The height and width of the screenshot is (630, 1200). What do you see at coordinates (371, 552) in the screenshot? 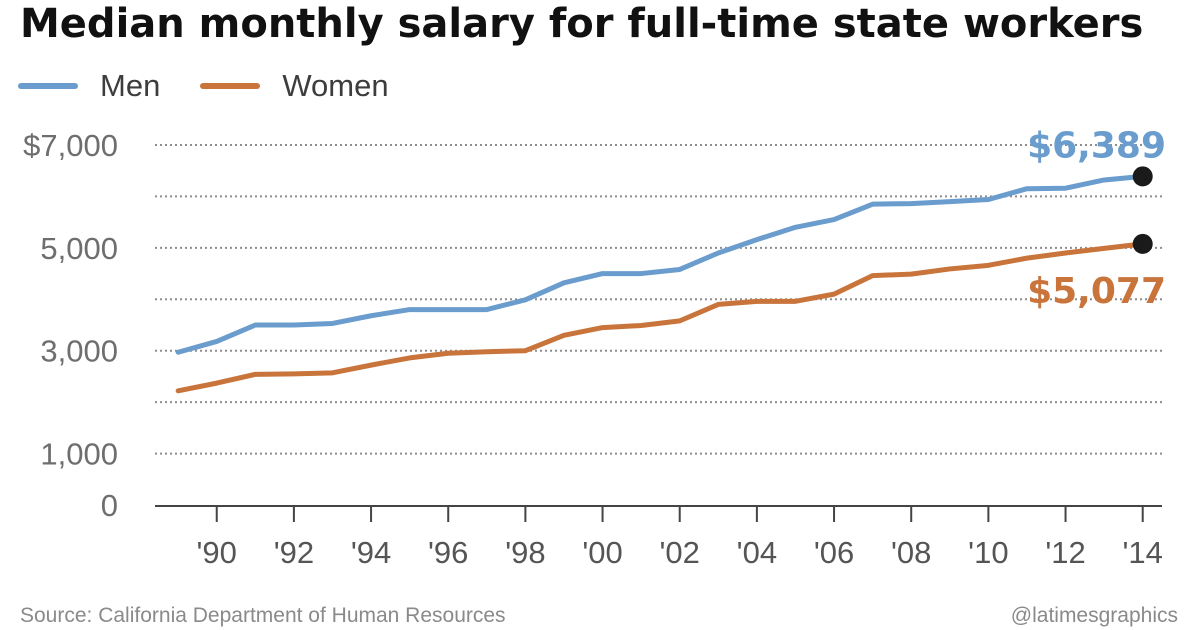
I see `x-tick-label: '94` at bounding box center [371, 552].